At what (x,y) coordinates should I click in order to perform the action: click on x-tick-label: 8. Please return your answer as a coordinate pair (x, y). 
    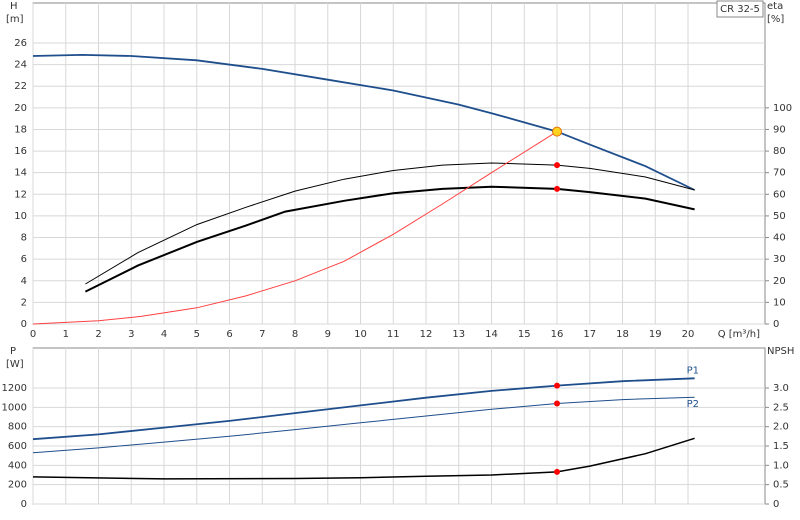
    Looking at the image, I should click on (295, 334).